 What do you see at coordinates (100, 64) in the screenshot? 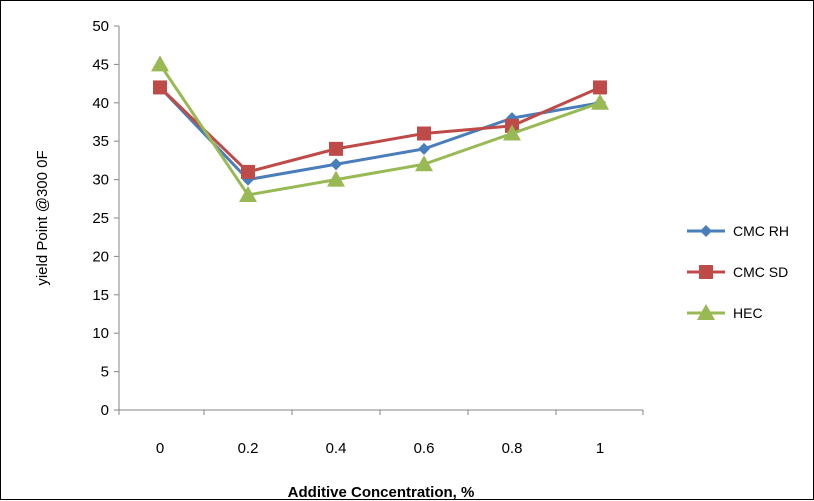
I see `y-tick-label: 45` at bounding box center [100, 64].